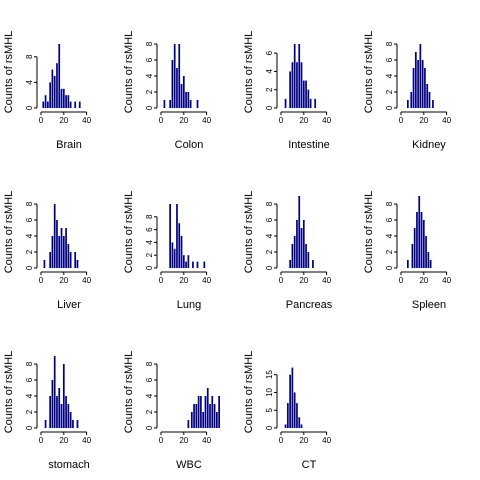 The image size is (480, 480). I want to click on histogram-panel-stomach: 0 20 40 0 2 4 6 8 Counts of rsMHL stomach, so click(47, 411).